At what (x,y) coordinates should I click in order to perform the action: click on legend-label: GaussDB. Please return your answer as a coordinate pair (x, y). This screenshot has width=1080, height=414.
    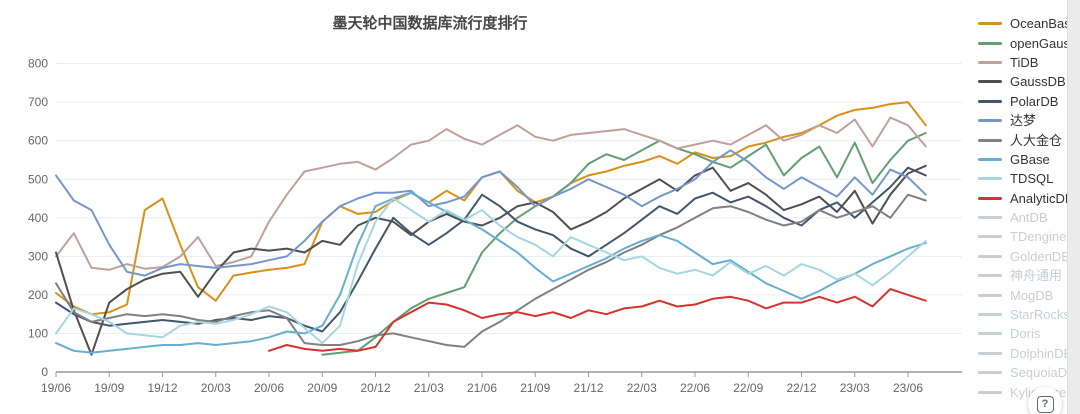
    Looking at the image, I should click on (1038, 82).